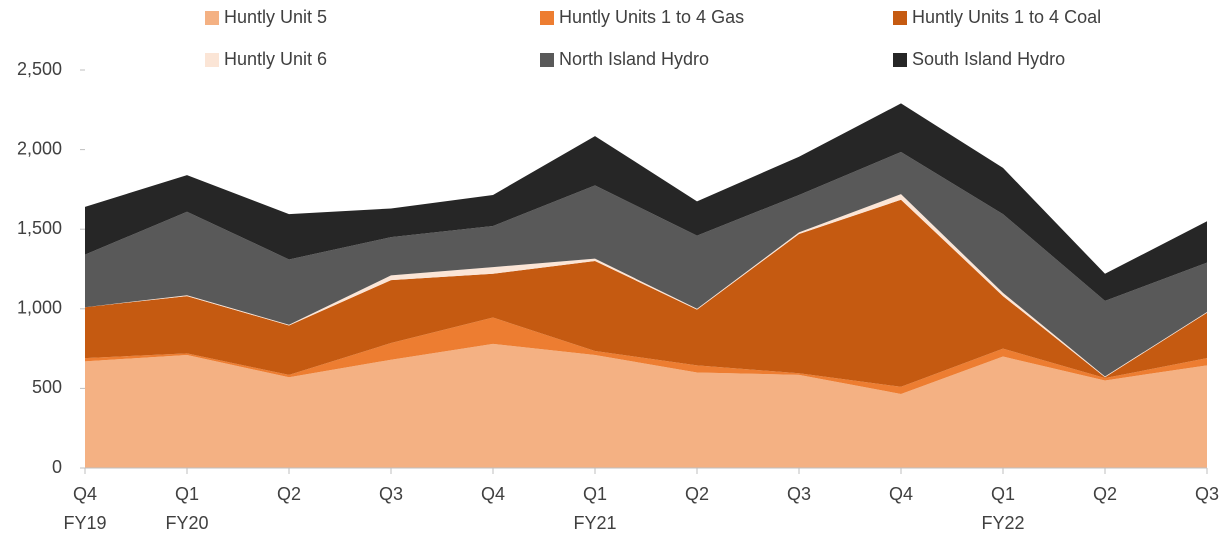 This screenshot has height=541, width=1221. What do you see at coordinates (39, 69) in the screenshot?
I see `y-tick-label: 2,500` at bounding box center [39, 69].